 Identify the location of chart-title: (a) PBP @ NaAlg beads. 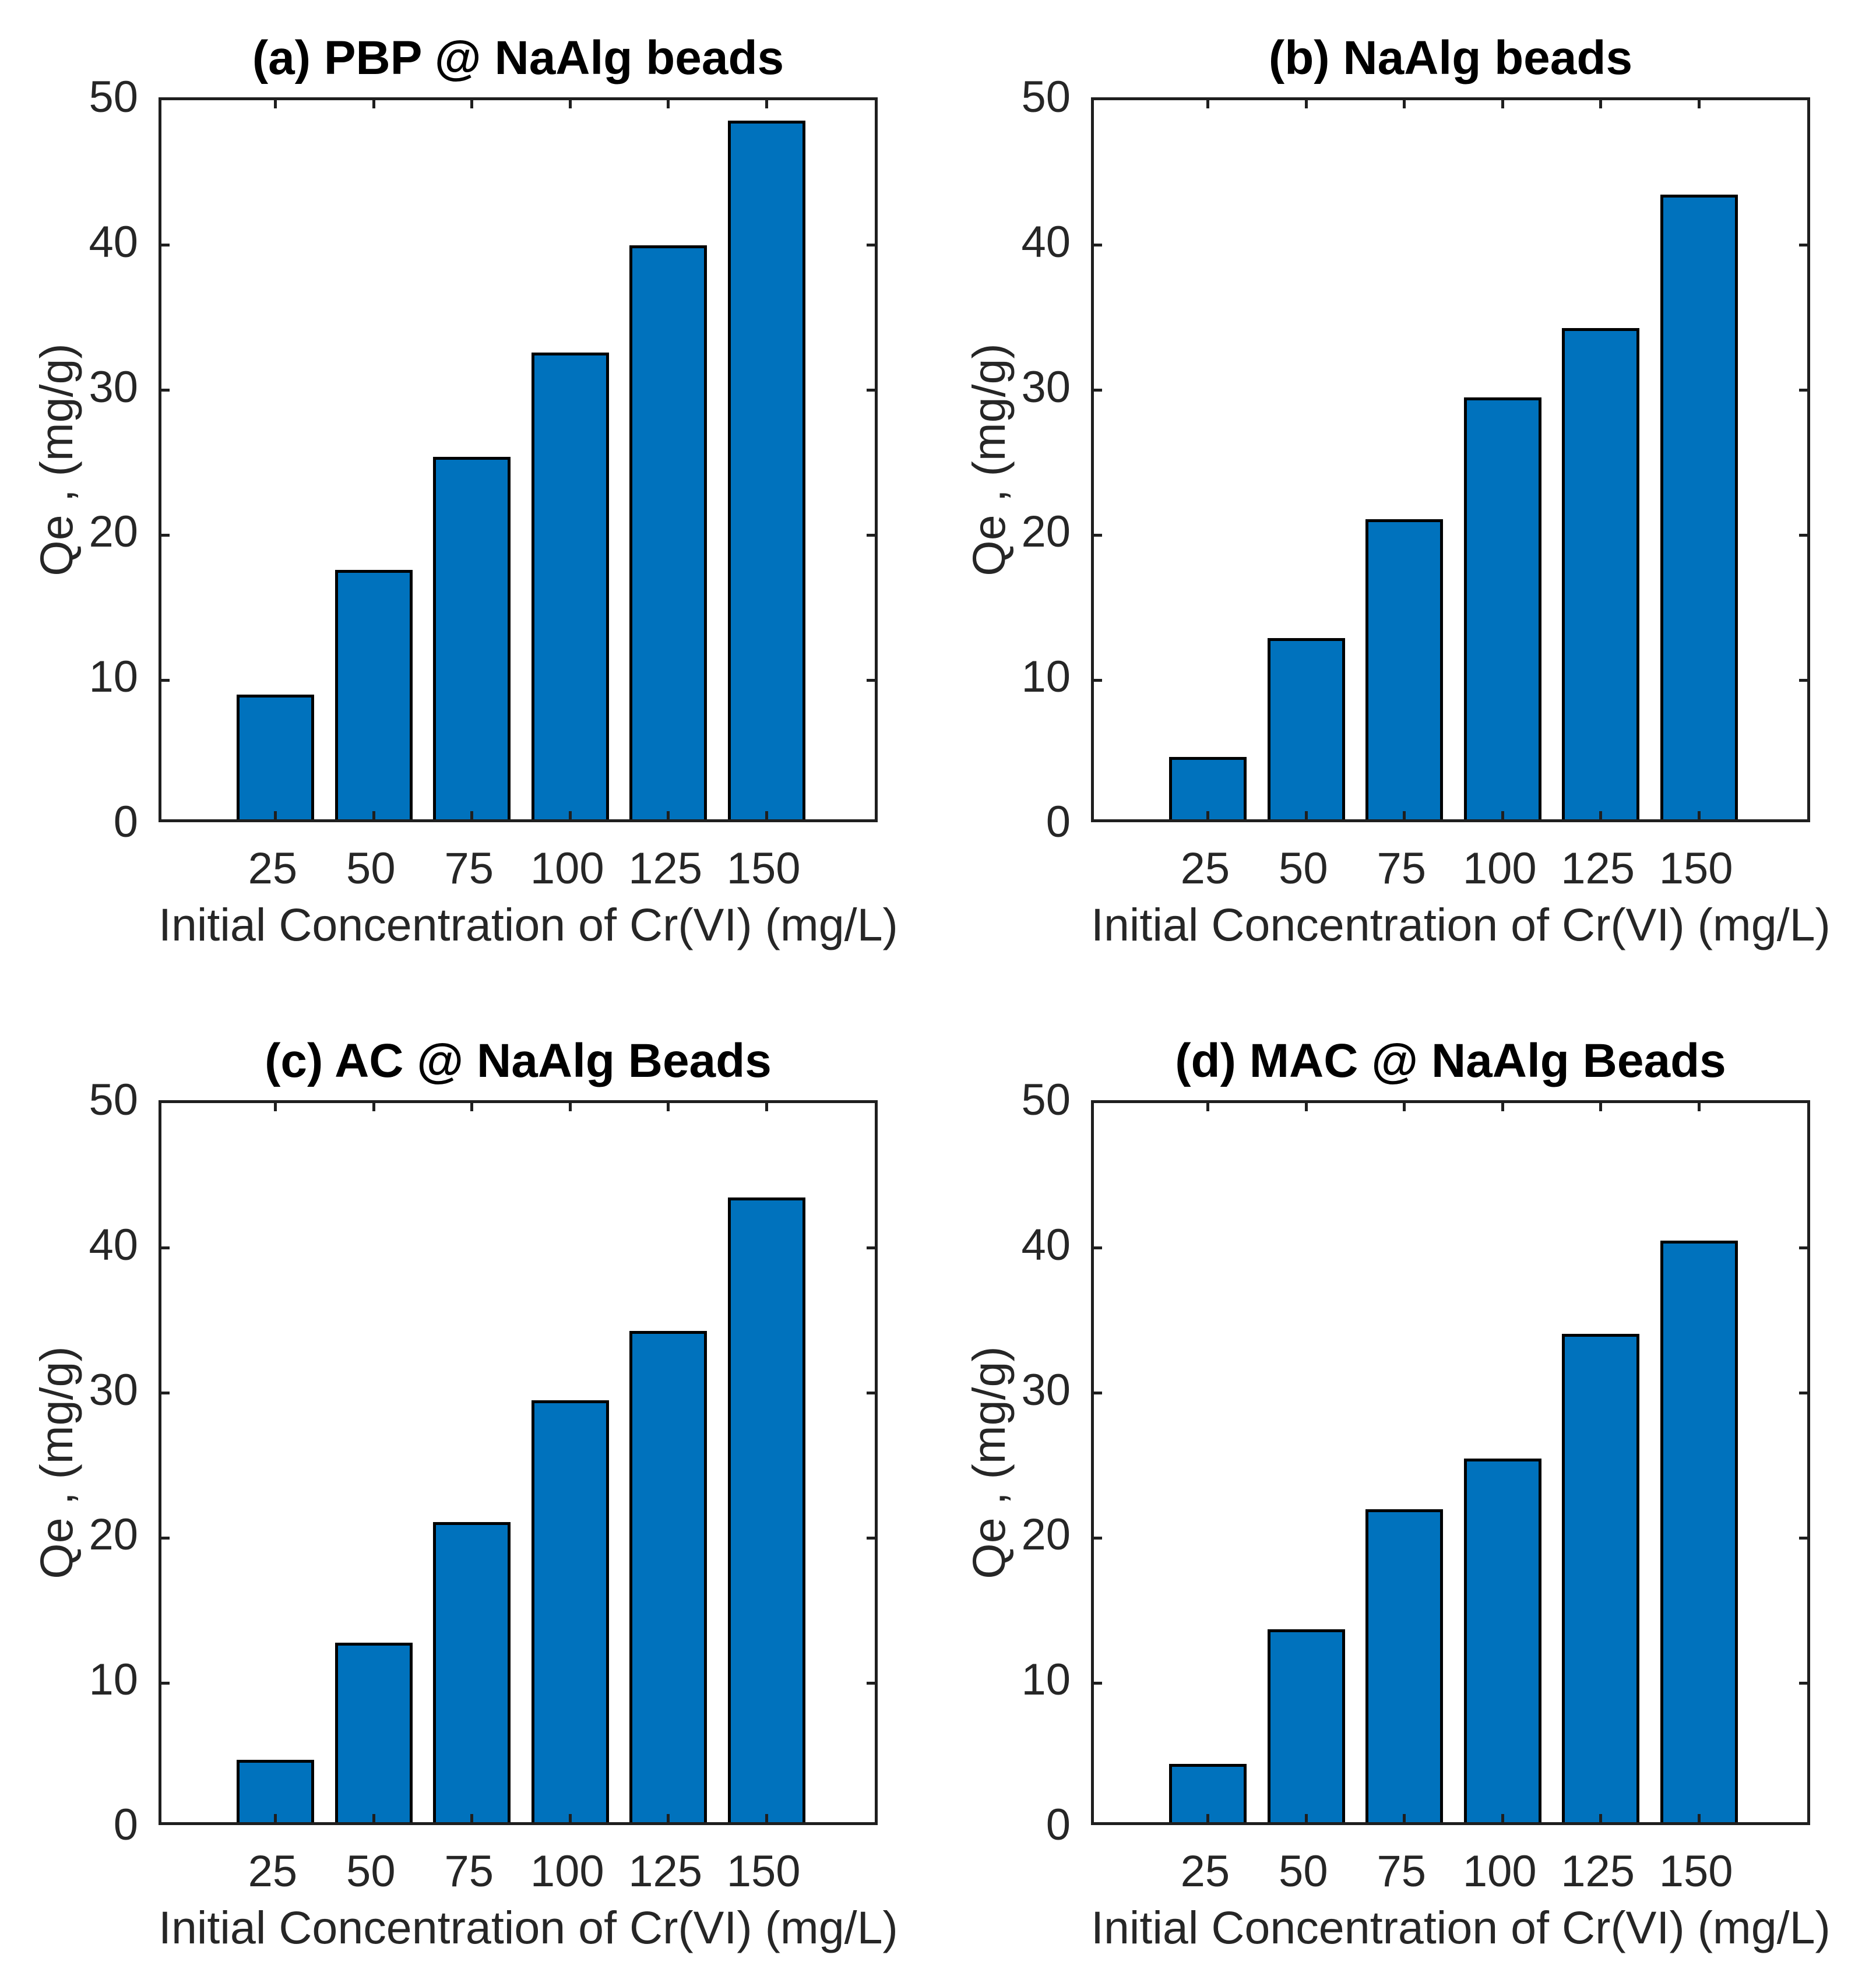
(518, 57).